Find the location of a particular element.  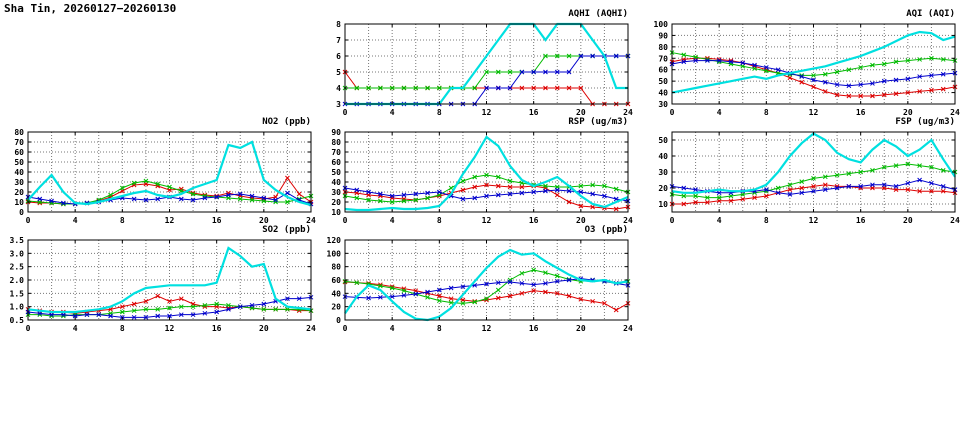

series-green is located at coordinates (813, 180).